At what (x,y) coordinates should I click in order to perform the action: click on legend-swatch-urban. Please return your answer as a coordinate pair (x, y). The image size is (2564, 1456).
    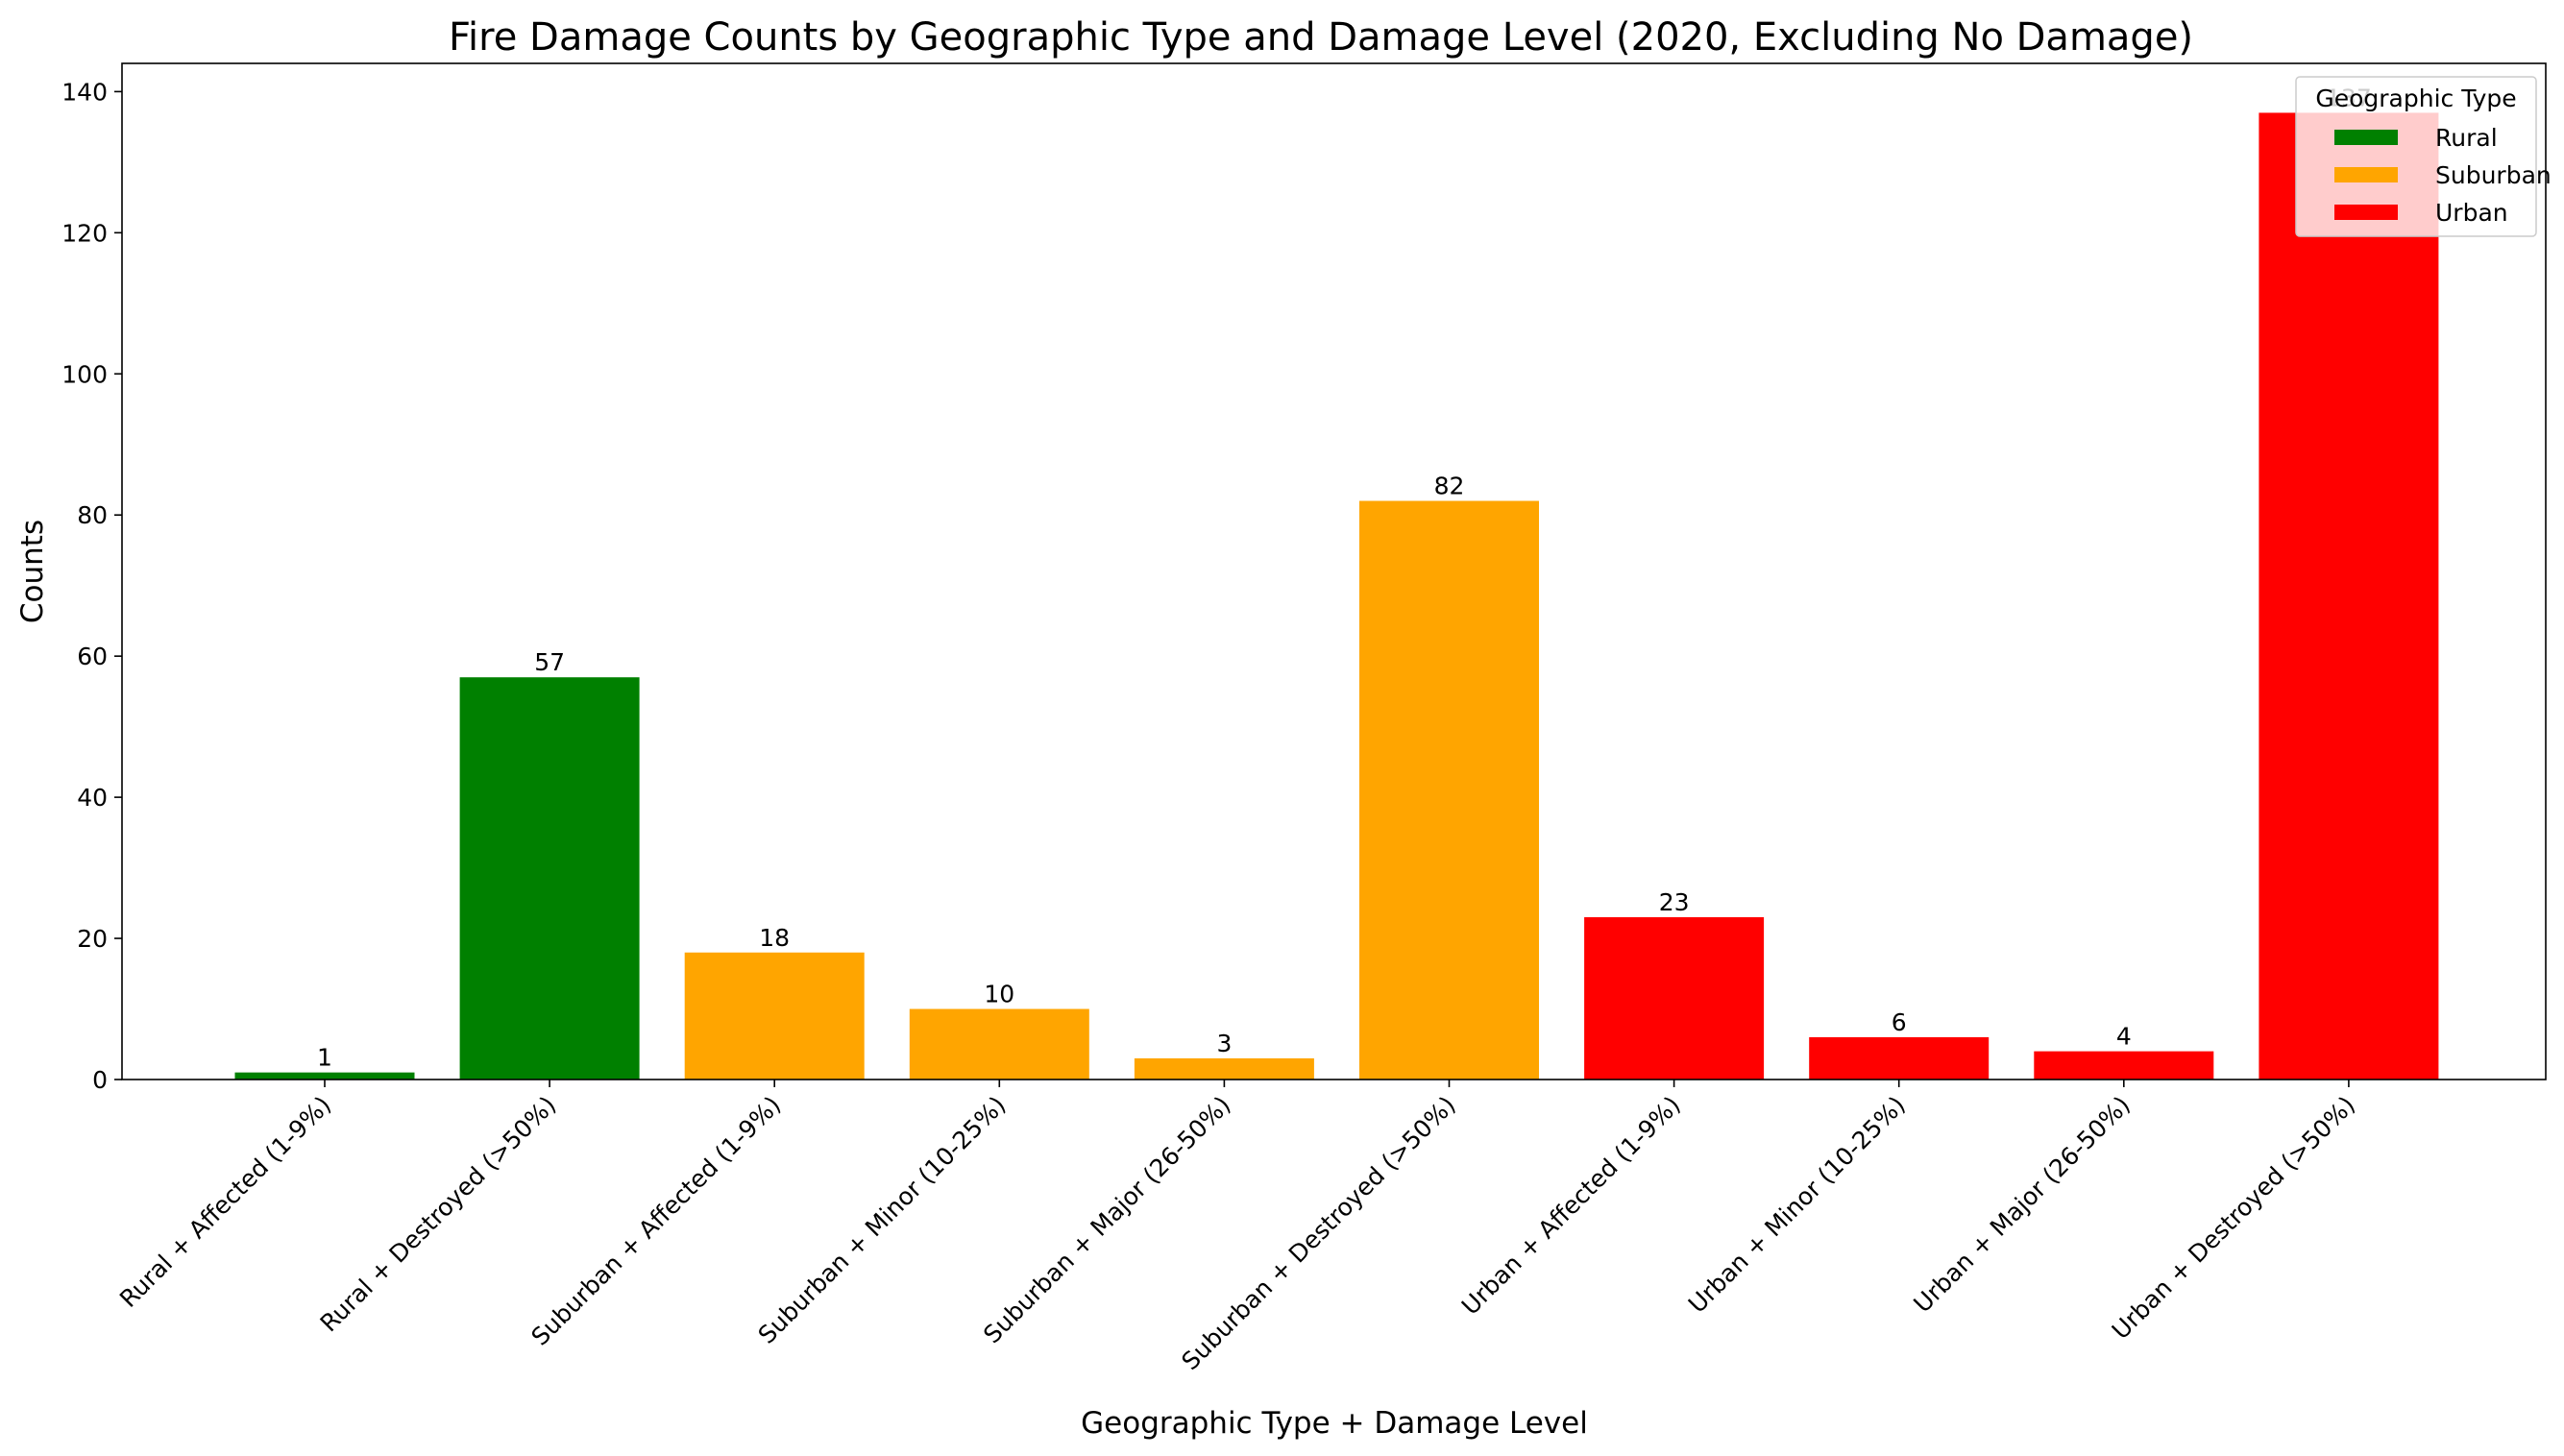
    Looking at the image, I should click on (2366, 212).